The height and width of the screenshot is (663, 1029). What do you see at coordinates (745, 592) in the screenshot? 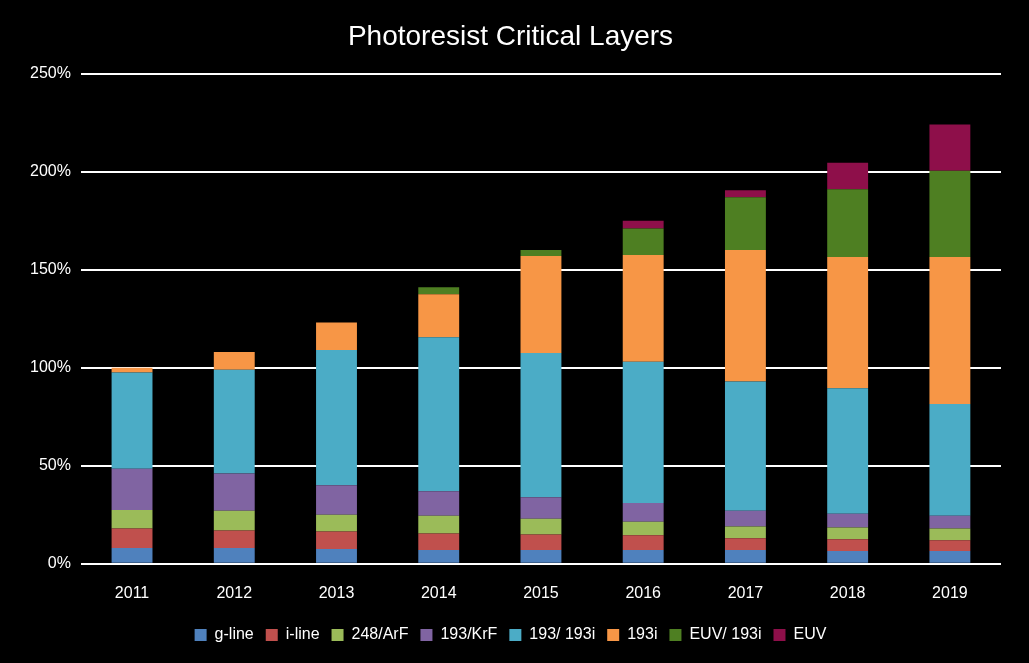
I see `x-tick-label: 2017` at bounding box center [745, 592].